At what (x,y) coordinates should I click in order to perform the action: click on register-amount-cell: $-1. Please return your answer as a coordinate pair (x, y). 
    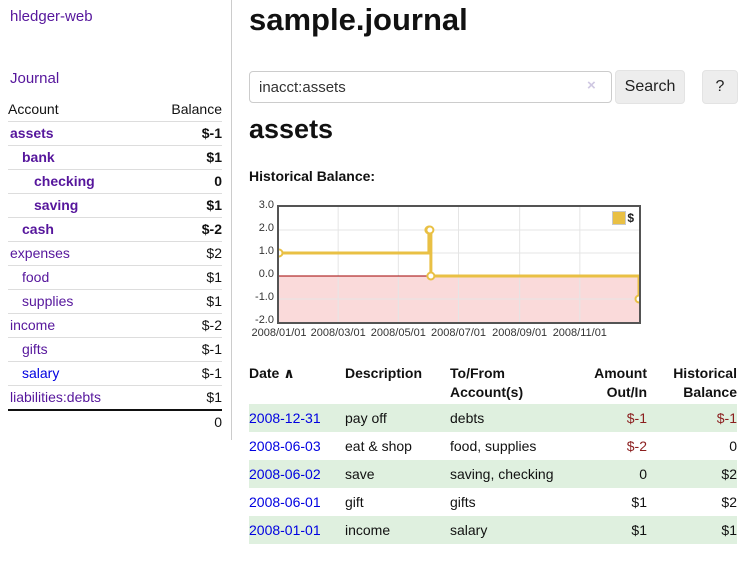
    Looking at the image, I should click on (604, 418).